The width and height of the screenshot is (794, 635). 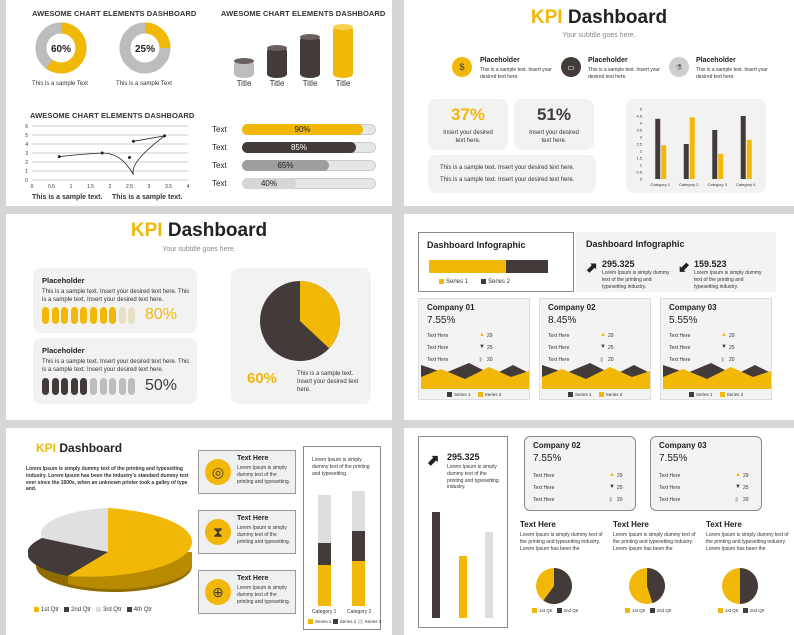 I want to click on bar-1-s2, so click(x=664, y=162).